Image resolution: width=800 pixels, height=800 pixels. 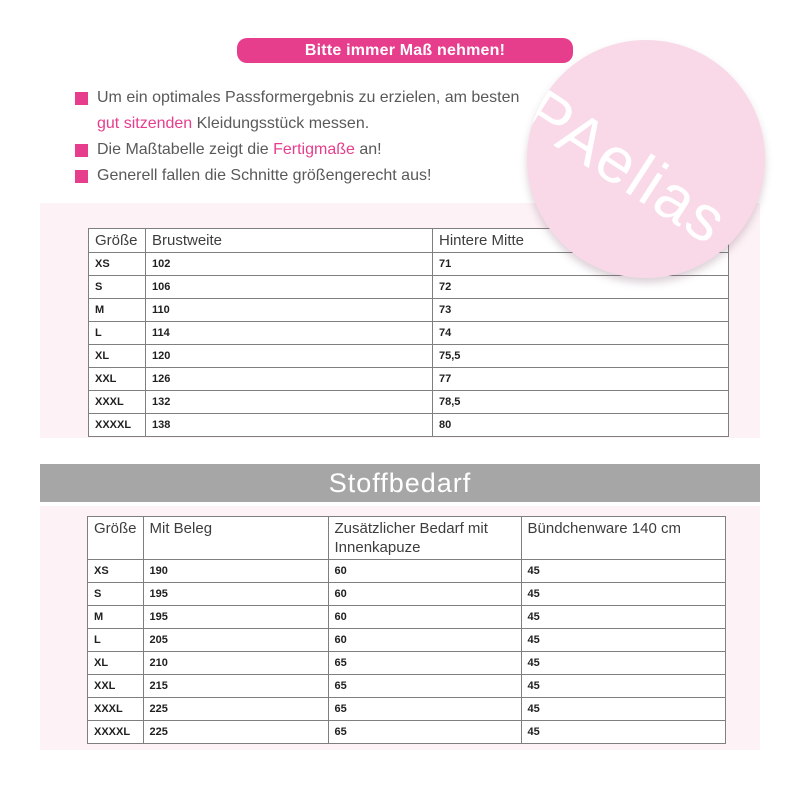 I want to click on table-row: M 110 73, so click(x=408, y=310).